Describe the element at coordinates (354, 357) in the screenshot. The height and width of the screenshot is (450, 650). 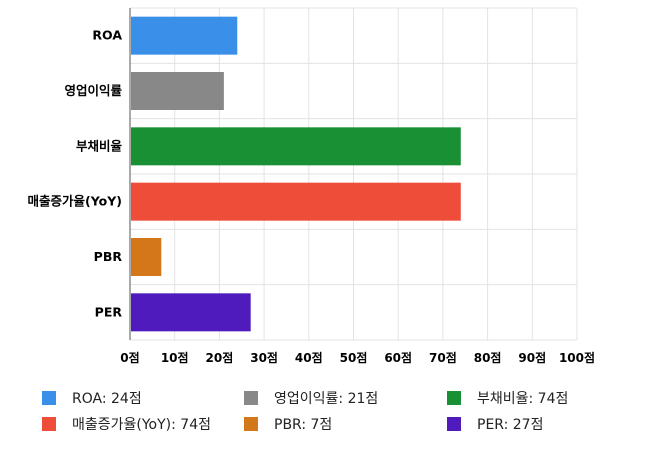
I see `x-tick-label: 50점` at that location.